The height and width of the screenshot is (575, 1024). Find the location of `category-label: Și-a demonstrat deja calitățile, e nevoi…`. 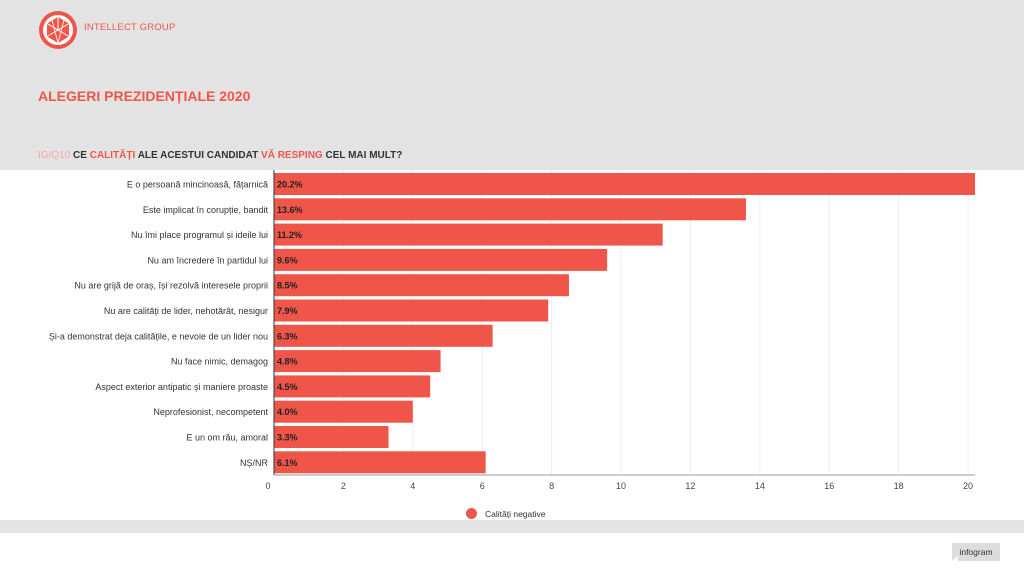

category-label: Și-a demonstrat deja calitățile, e nevoi… is located at coordinates (158, 336).